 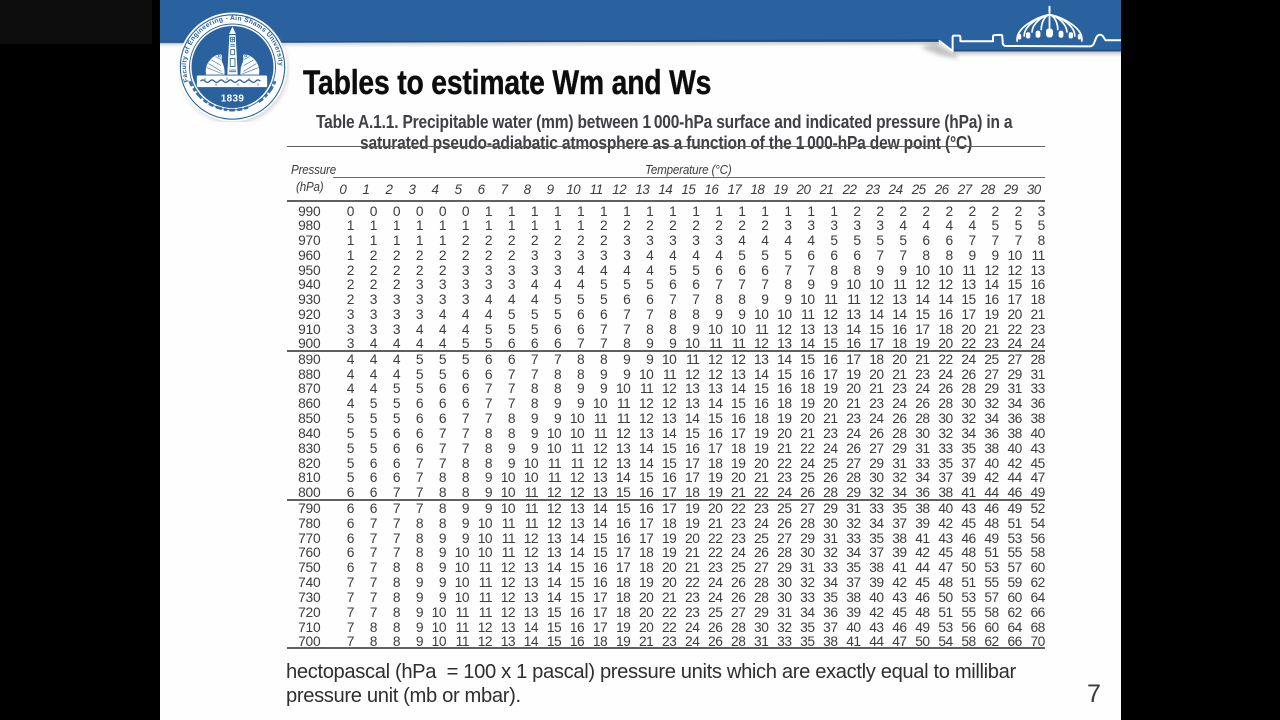 I want to click on svg-text: 1839, so click(x=232, y=99).